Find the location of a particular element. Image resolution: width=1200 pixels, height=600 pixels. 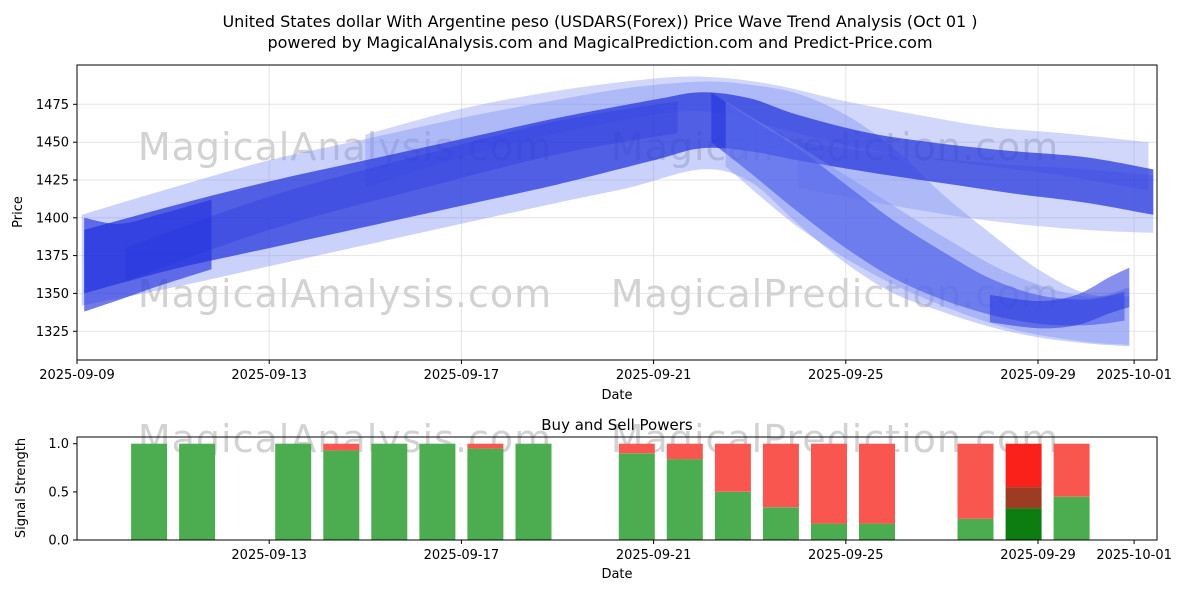

price-x-tick-label: 2025-09-09 is located at coordinates (77, 375).